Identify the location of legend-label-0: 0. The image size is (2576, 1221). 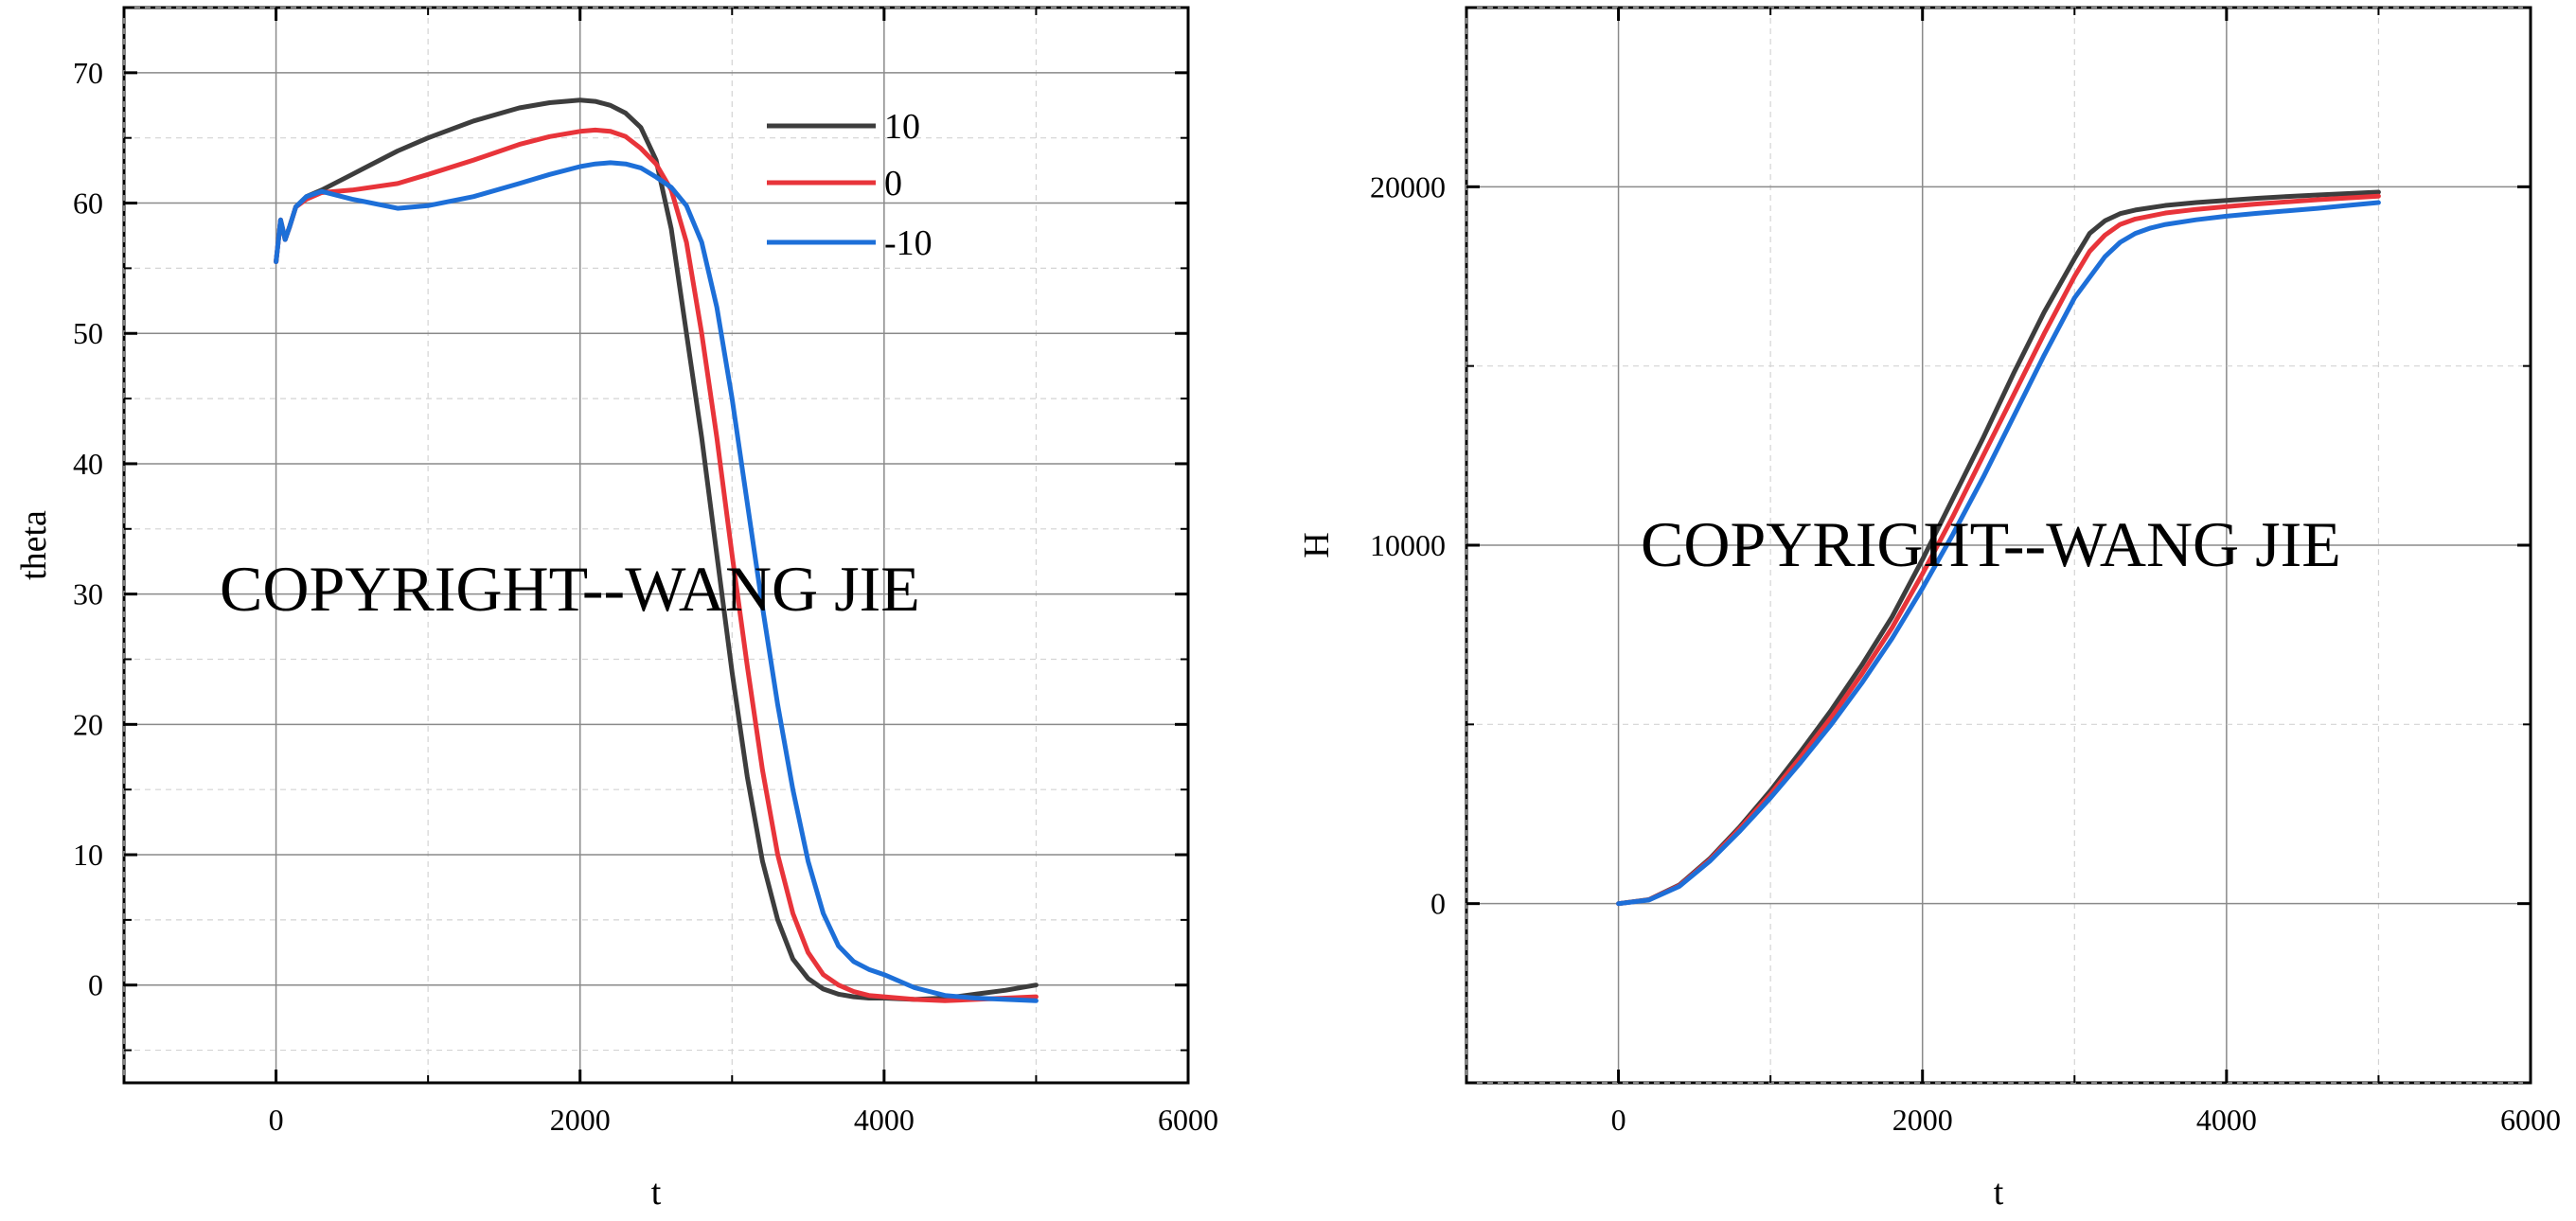
(893, 184).